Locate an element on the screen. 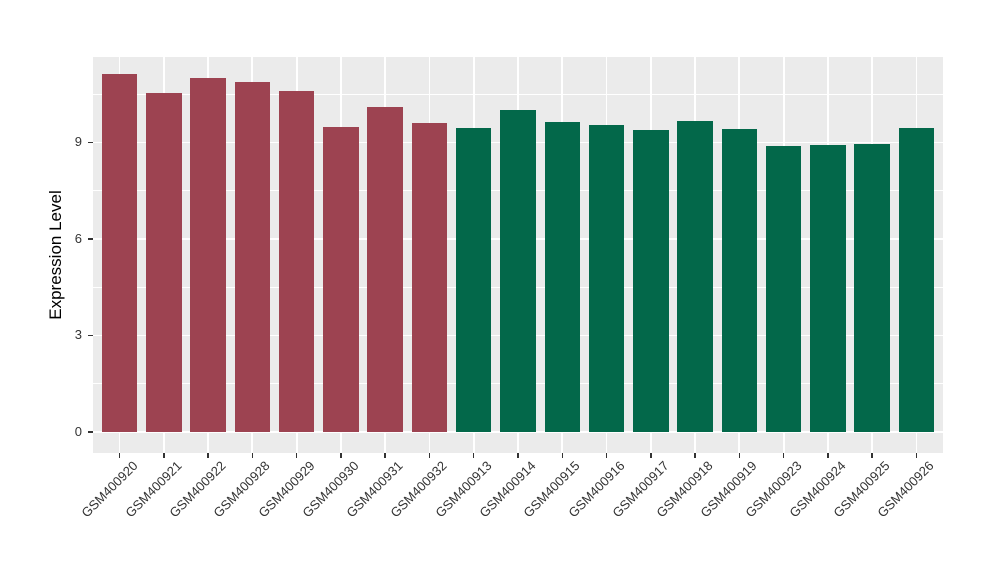 The image size is (1000, 580). bar-GSM400928 is located at coordinates (252, 257).